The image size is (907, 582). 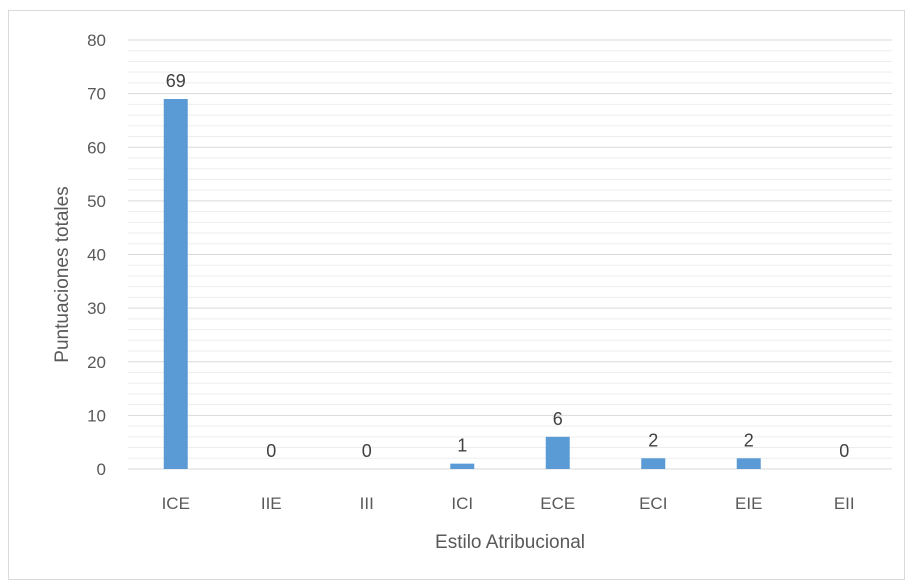 What do you see at coordinates (96, 415) in the screenshot?
I see `y-tick-label: 10` at bounding box center [96, 415].